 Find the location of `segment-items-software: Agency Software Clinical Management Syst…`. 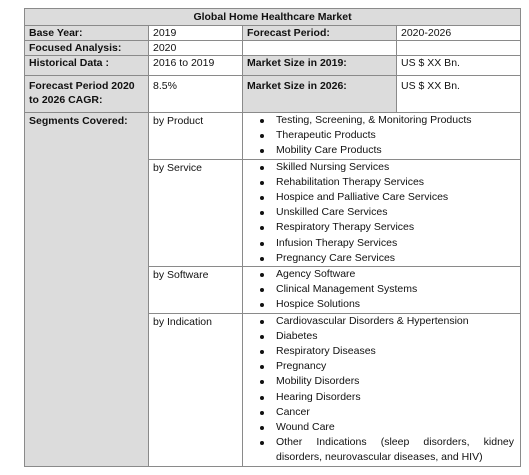

segment-items-software: Agency Software Clinical Management Syst… is located at coordinates (381, 290).